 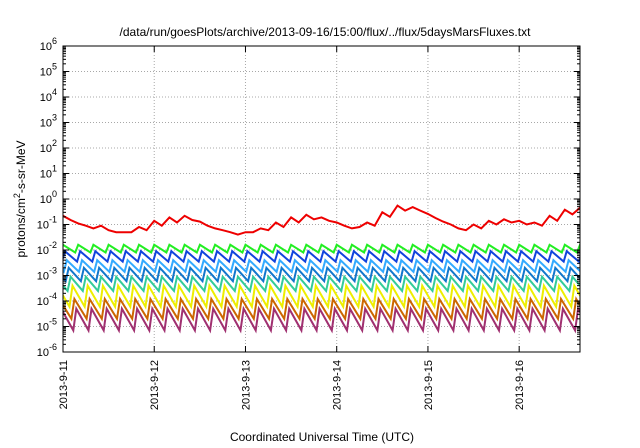 I want to click on y-tick-label: 10³, so click(x=48, y=121).